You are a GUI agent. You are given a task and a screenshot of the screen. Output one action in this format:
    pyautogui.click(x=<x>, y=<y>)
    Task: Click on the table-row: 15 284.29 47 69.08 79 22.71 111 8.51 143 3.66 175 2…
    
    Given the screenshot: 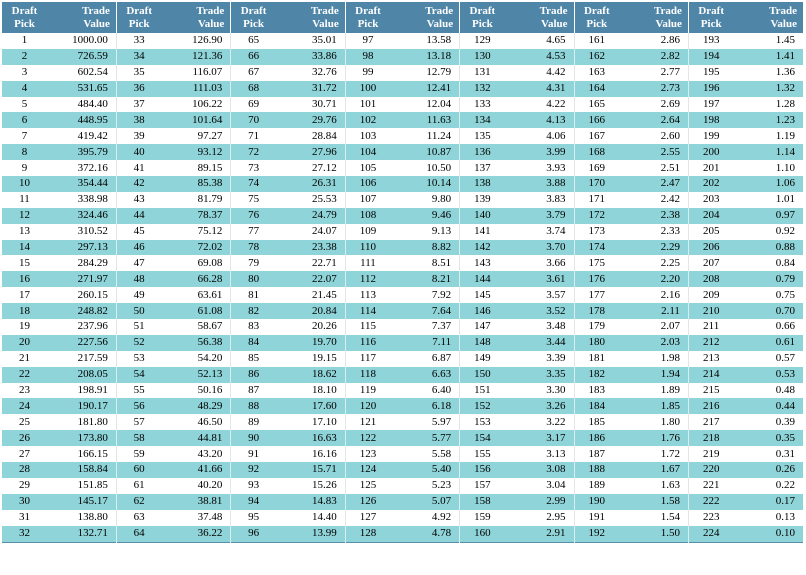 What is the action you would take?
    pyautogui.click(x=402, y=263)
    